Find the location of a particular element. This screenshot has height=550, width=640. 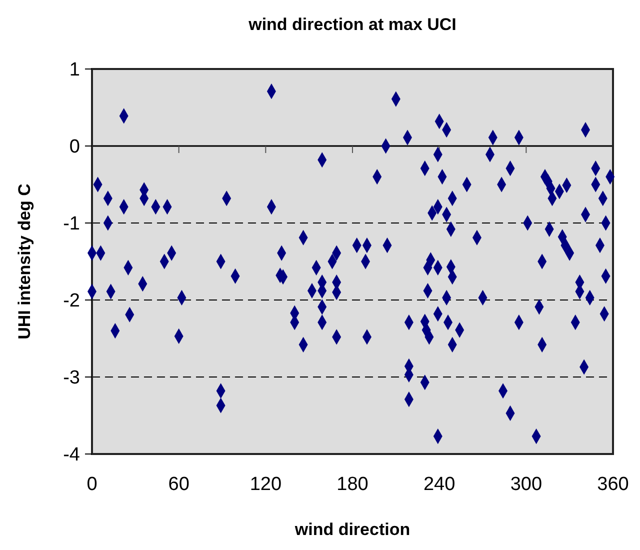

y-tick-label: -2 is located at coordinates (71, 301).